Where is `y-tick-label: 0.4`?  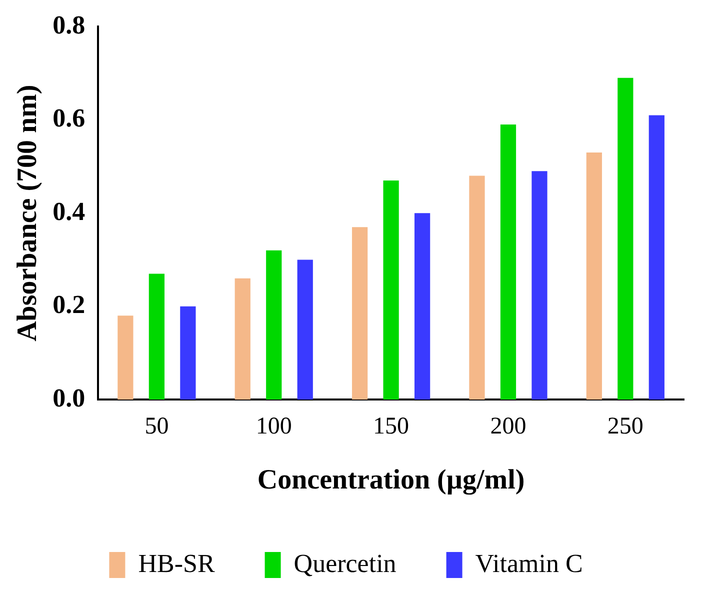 y-tick-label: 0.4 is located at coordinates (69, 211).